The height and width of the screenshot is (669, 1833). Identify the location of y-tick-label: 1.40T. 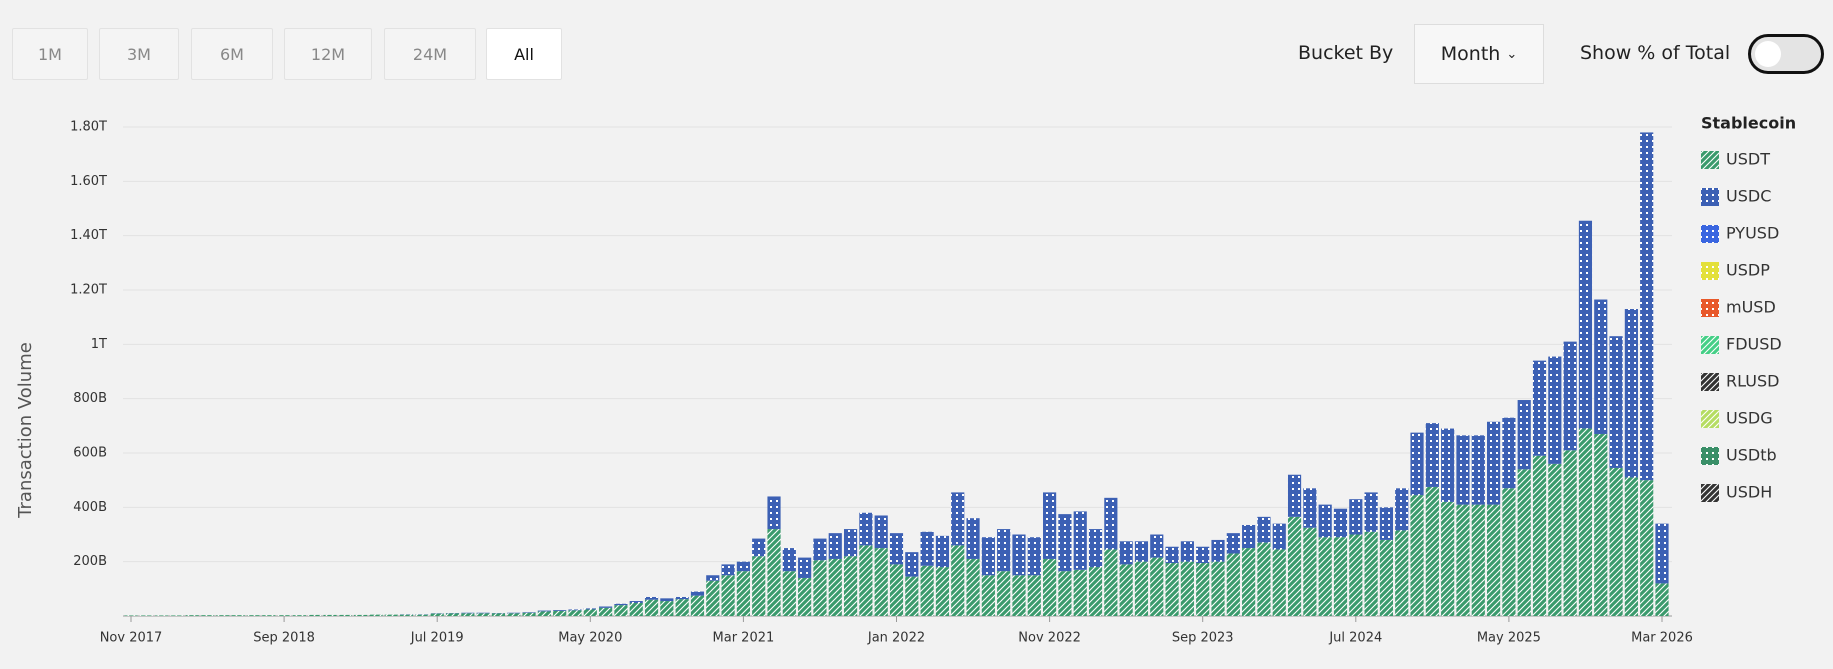
(88, 235).